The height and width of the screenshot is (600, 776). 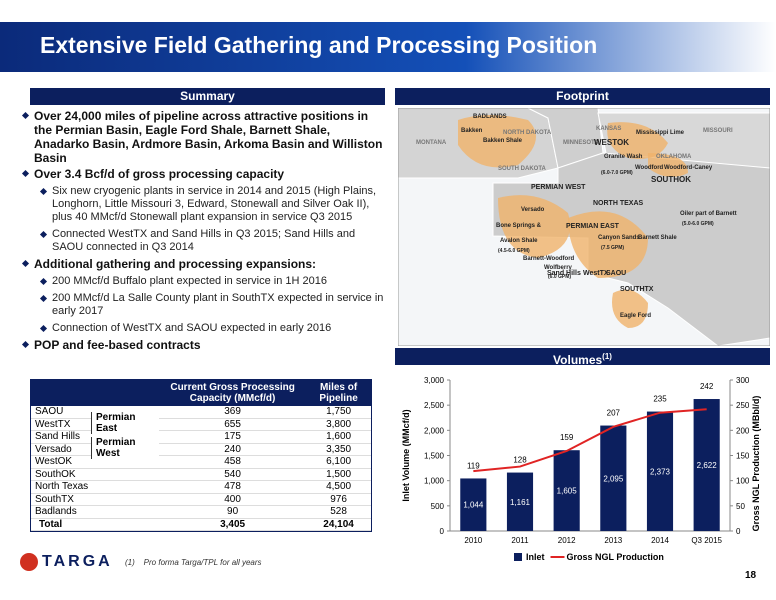 What do you see at coordinates (66, 562) in the screenshot?
I see `logo: TARGA` at bounding box center [66, 562].